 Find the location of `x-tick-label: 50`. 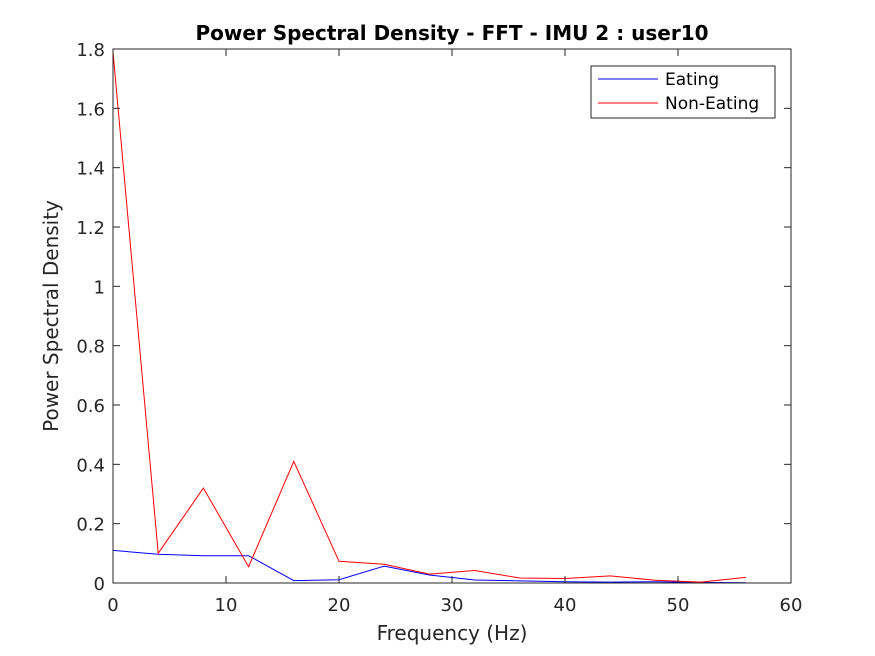

x-tick-label: 50 is located at coordinates (678, 605).